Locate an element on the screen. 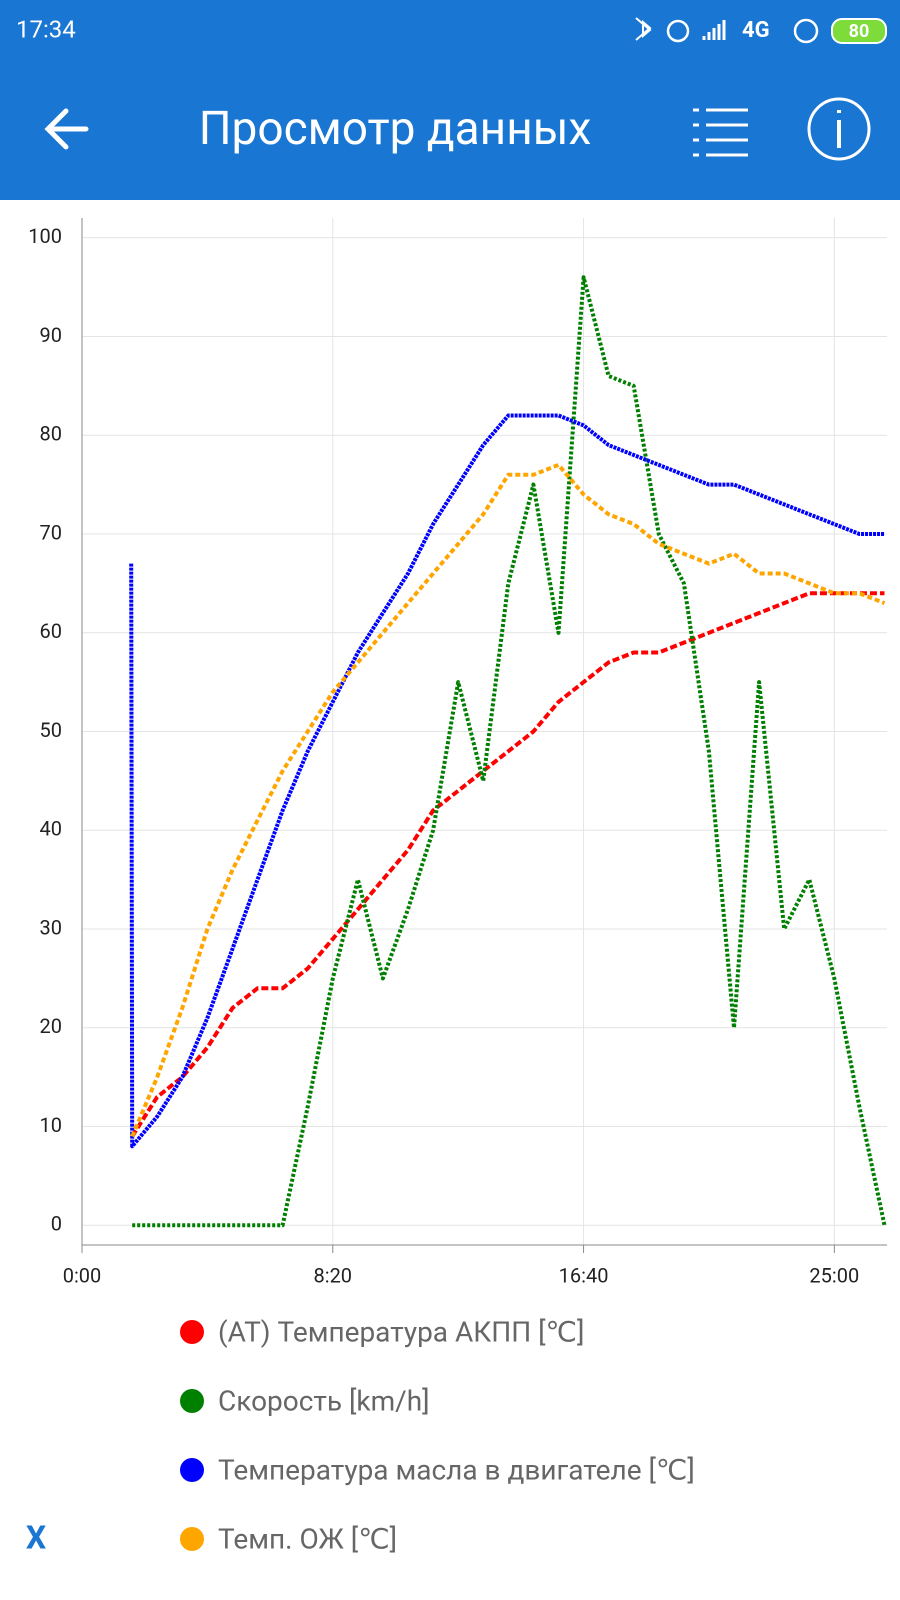 This screenshot has width=900, height=1600. battery-icon is located at coordinates (859, 31).